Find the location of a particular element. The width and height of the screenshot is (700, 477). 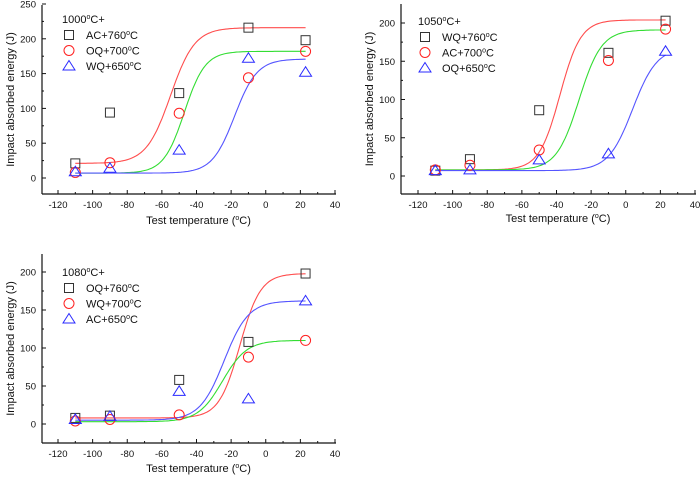

legend-label: AC+700oC is located at coordinates (468, 54).